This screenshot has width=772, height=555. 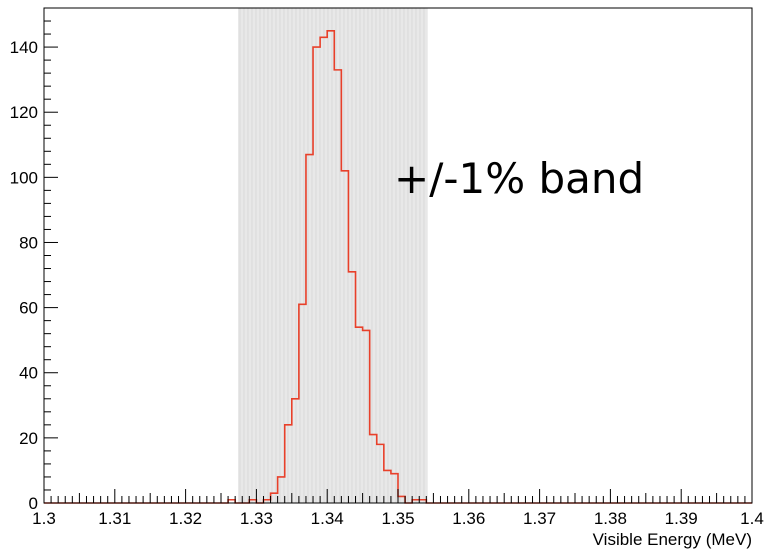 I want to click on x-tick-label: 1.3, so click(x=44, y=518).